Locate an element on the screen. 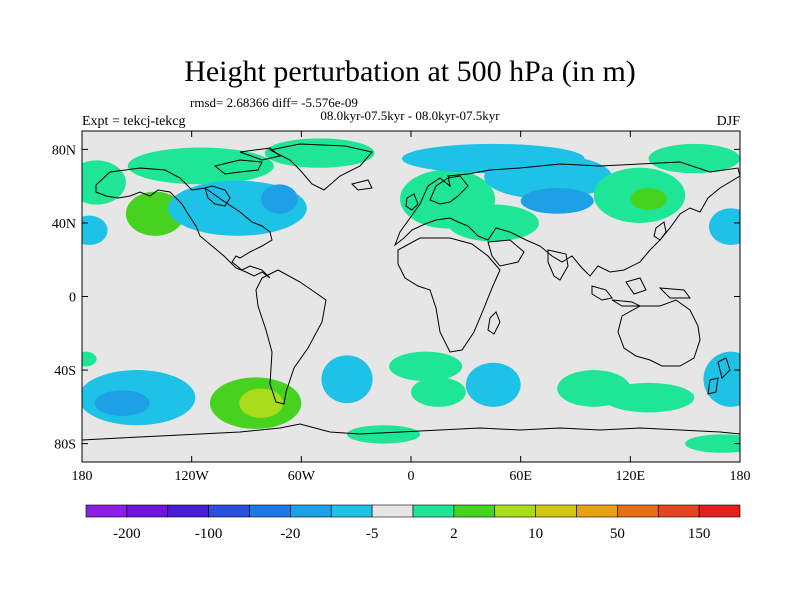 The width and height of the screenshot is (800, 600). coastline-greenland is located at coordinates (320, 167).